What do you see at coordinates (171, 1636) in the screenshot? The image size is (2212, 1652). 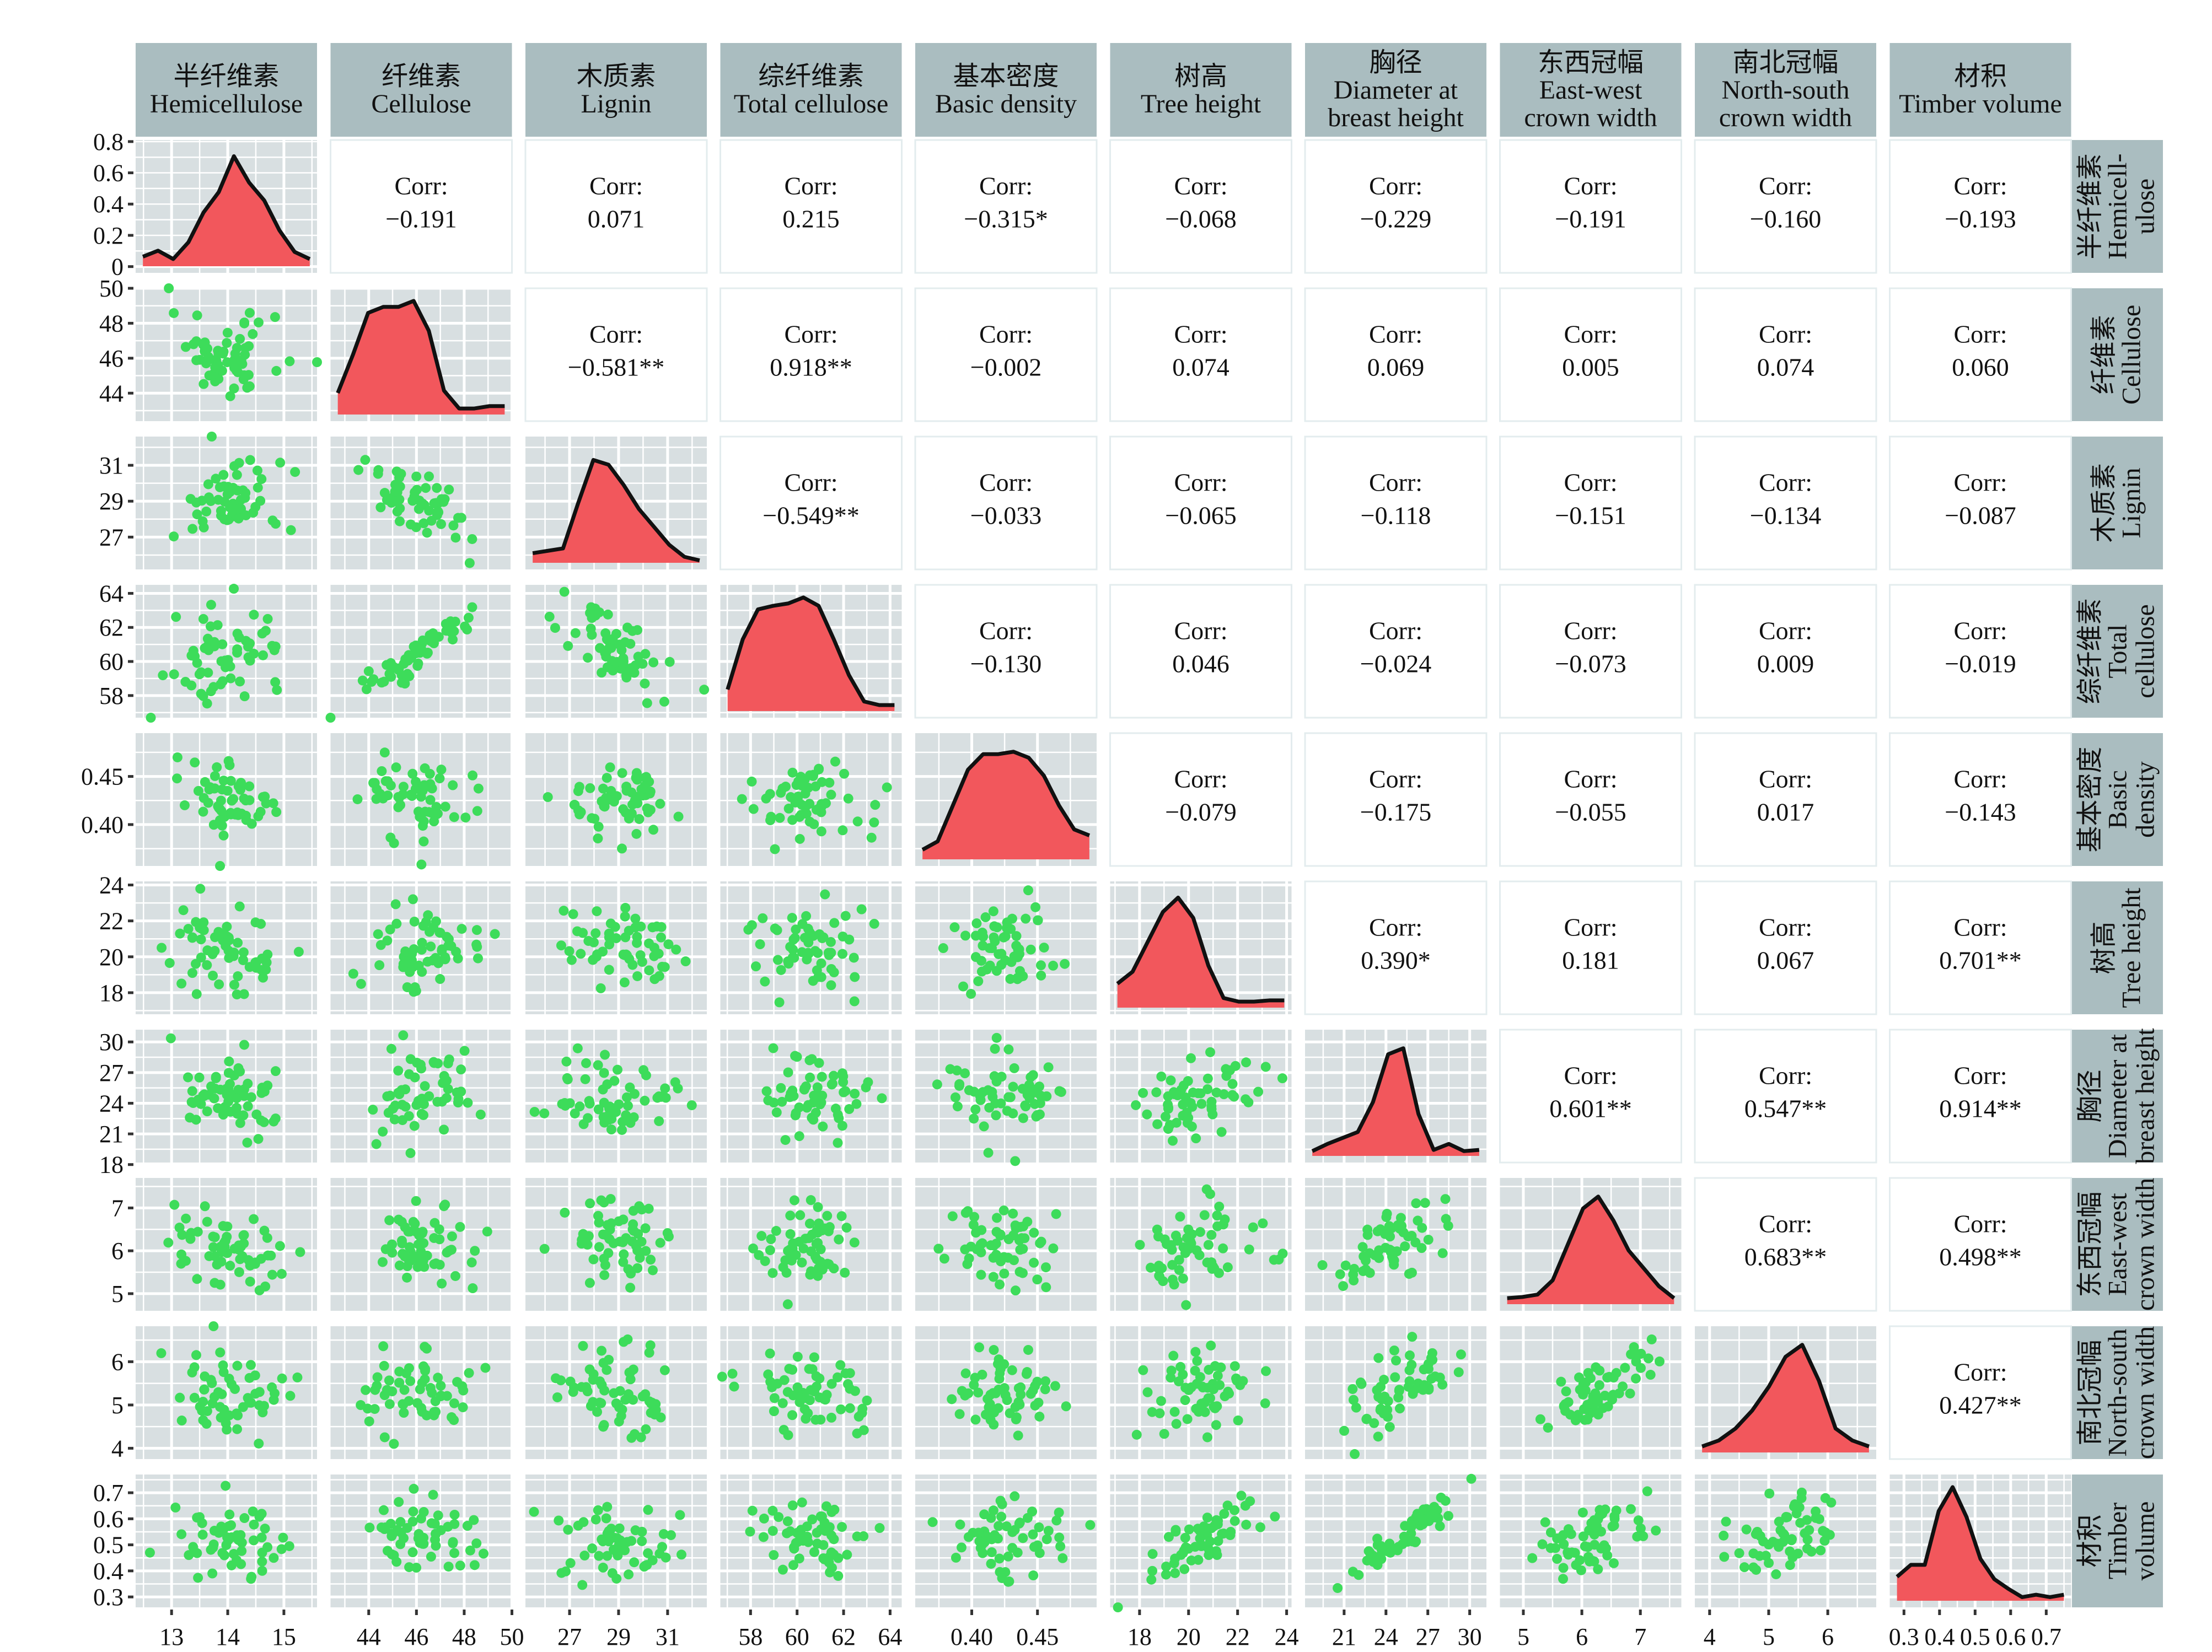 I see `x-tick-label: 13` at bounding box center [171, 1636].